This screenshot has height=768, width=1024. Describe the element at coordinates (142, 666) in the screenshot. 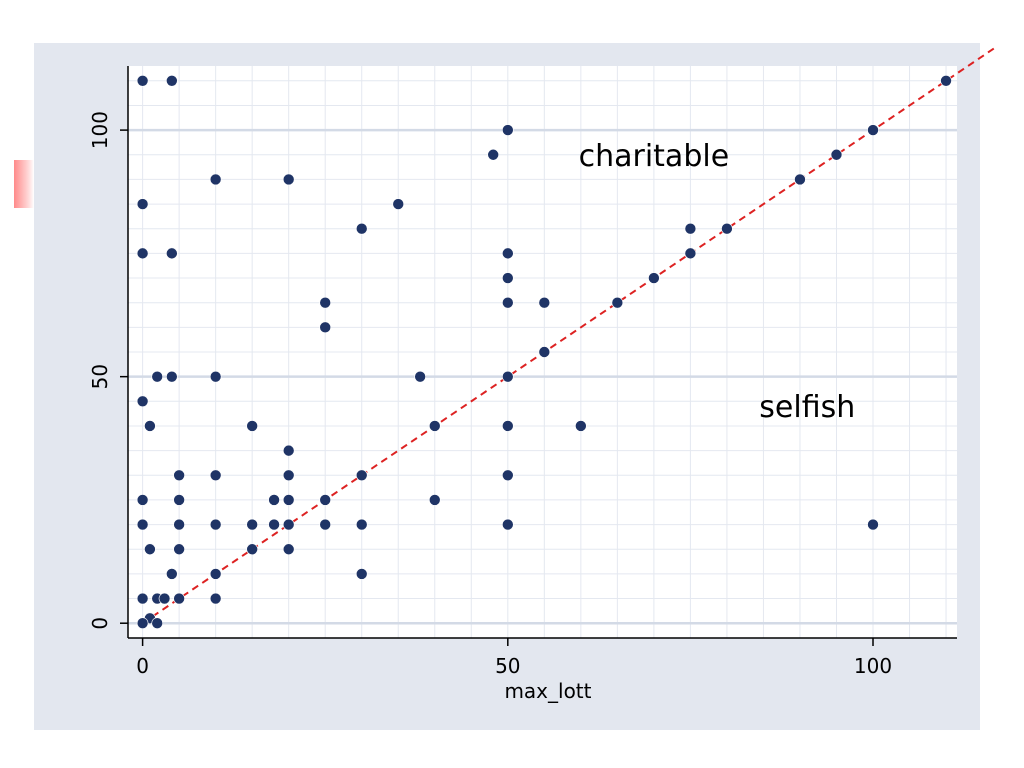

I see `x-tick-label: 0` at that location.